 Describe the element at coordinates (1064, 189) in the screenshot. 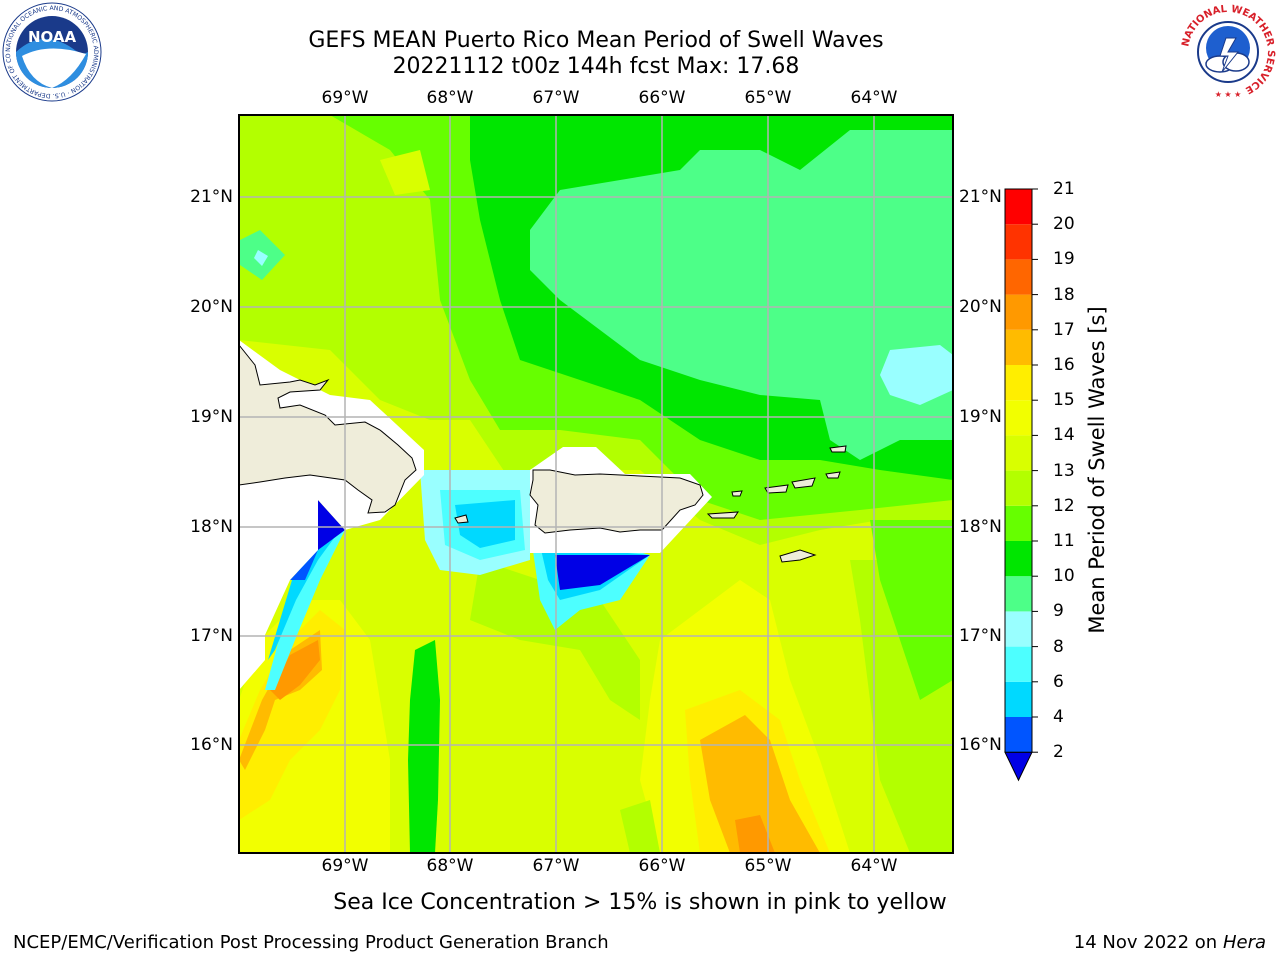

I see `colorbar-tick-label: 21` at that location.